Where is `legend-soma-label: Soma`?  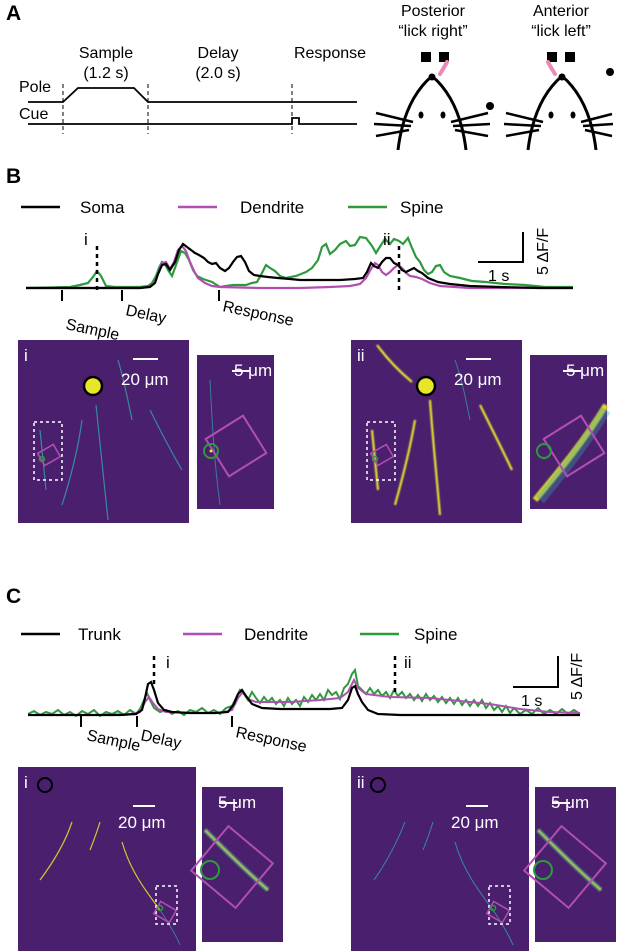
legend-soma-label: Soma is located at coordinates (102, 207).